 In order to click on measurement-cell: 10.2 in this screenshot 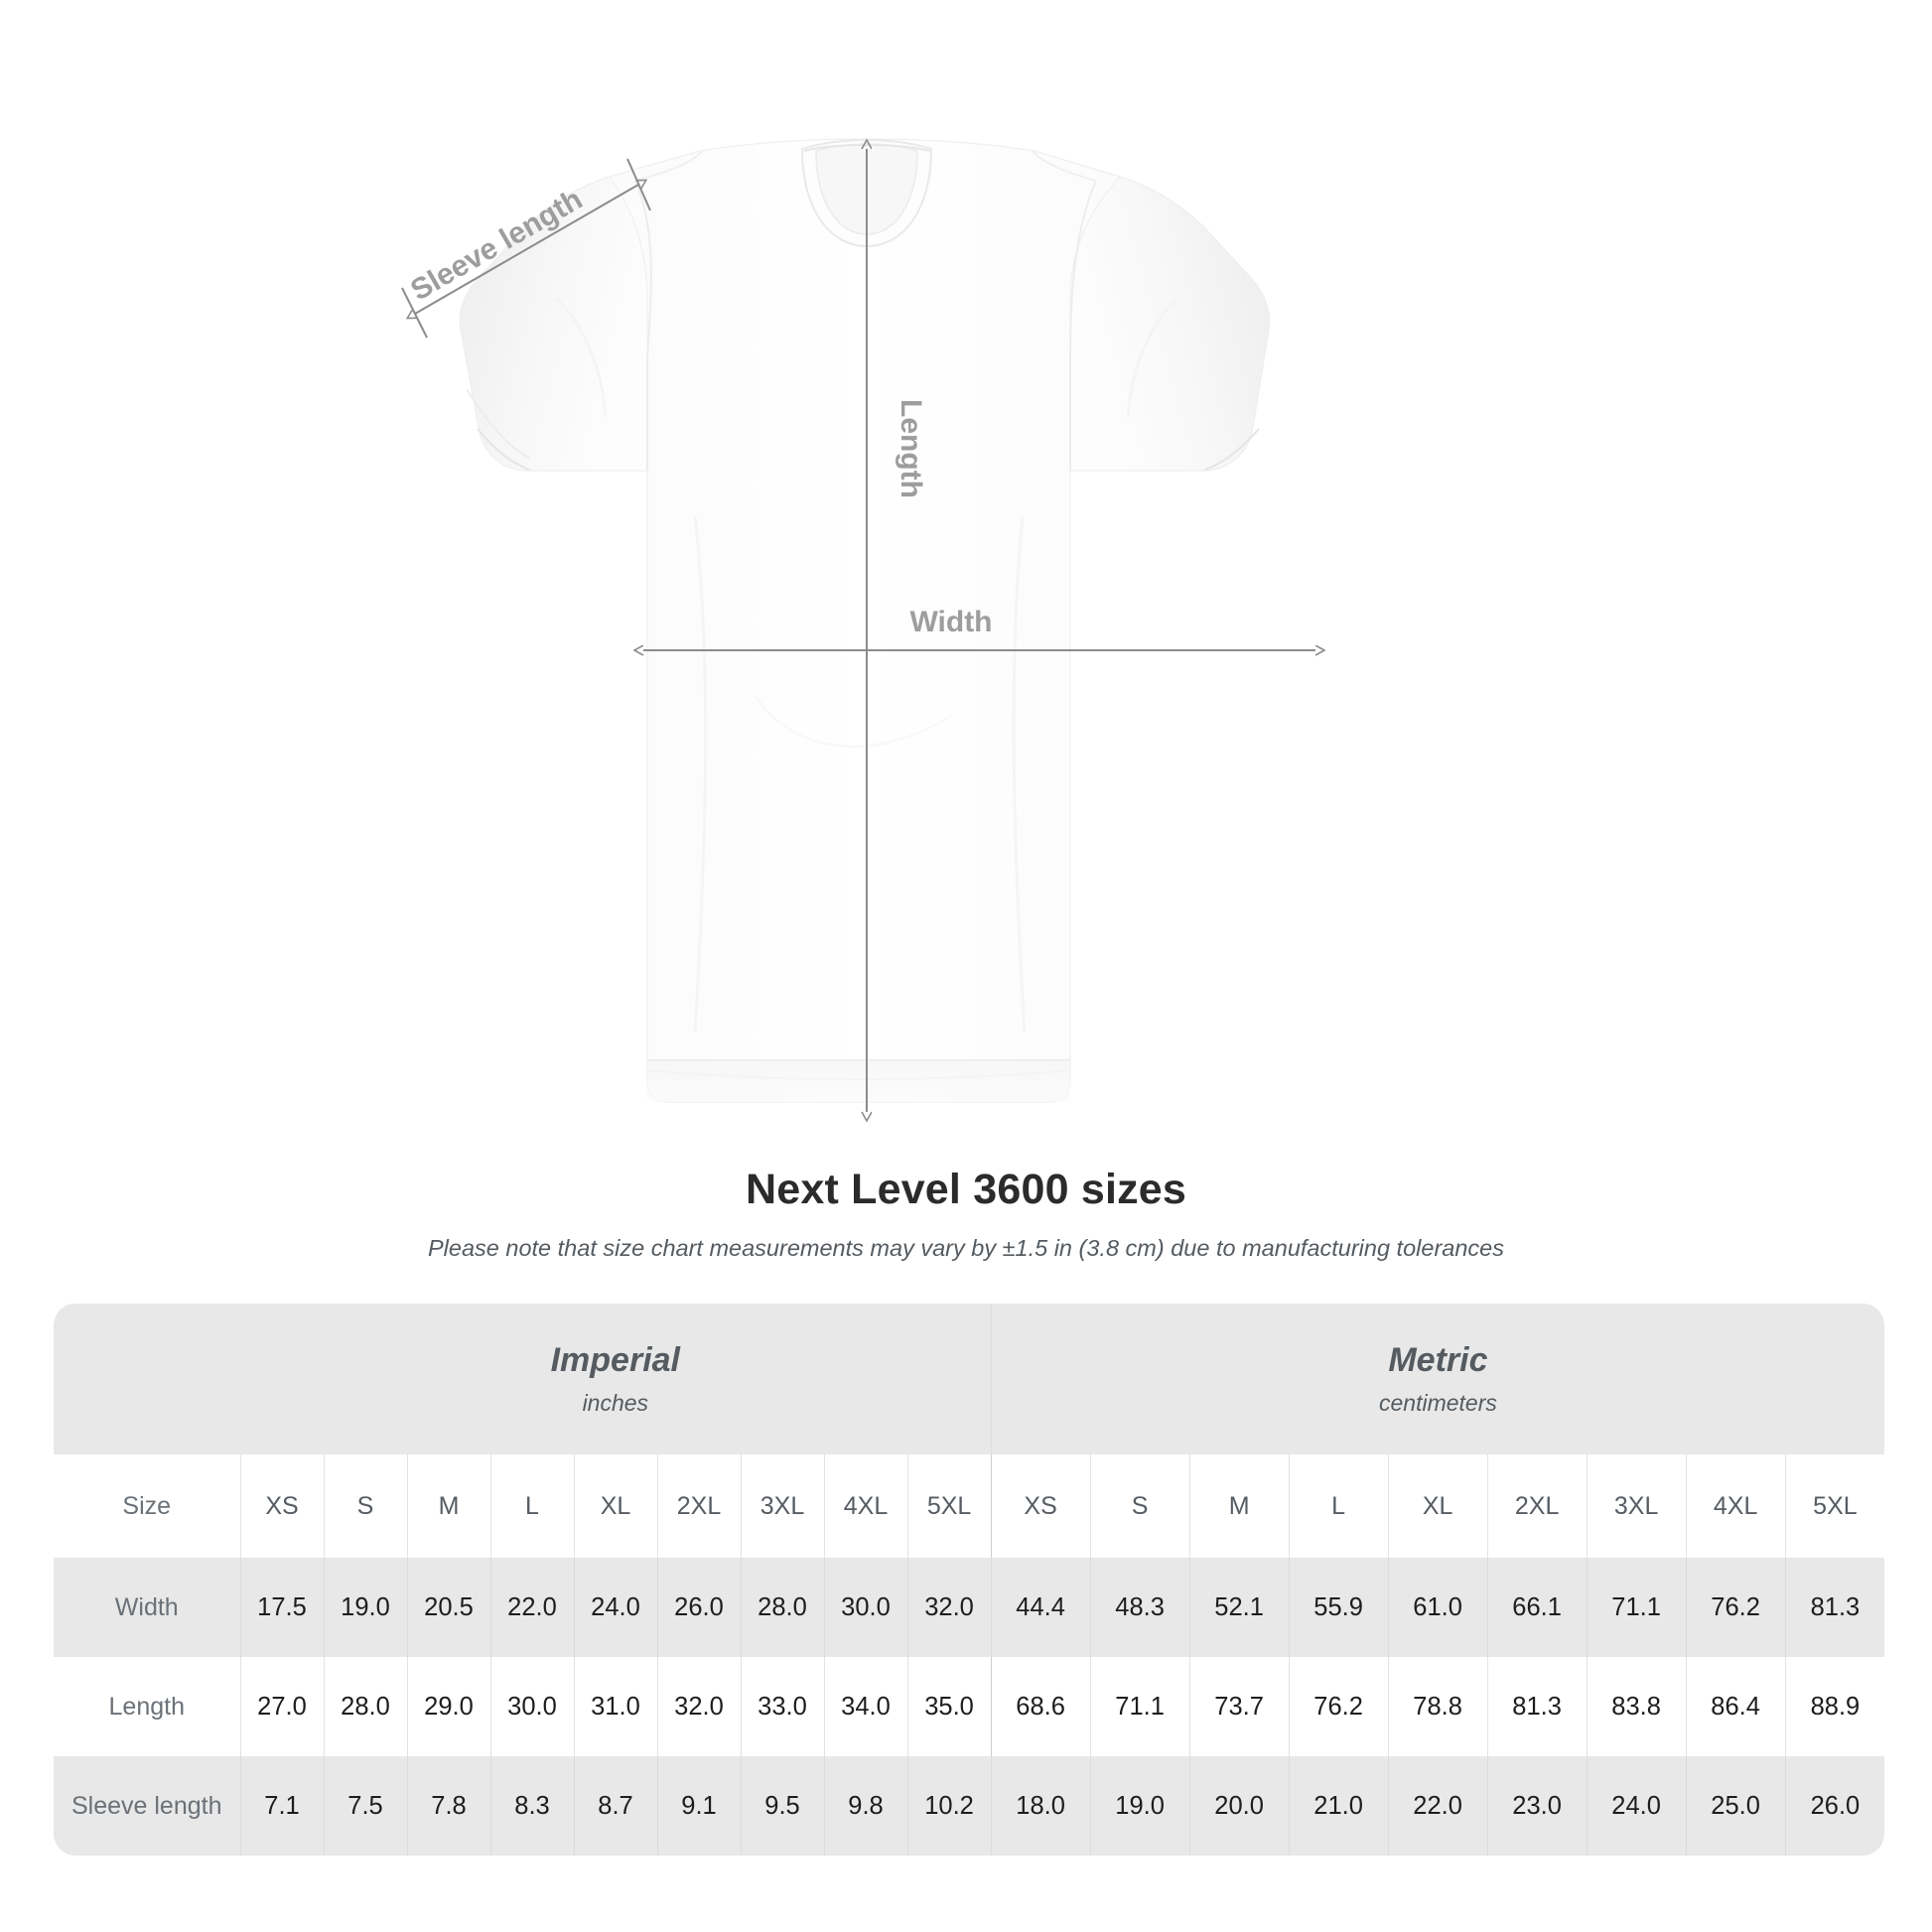, I will do `click(949, 1806)`.